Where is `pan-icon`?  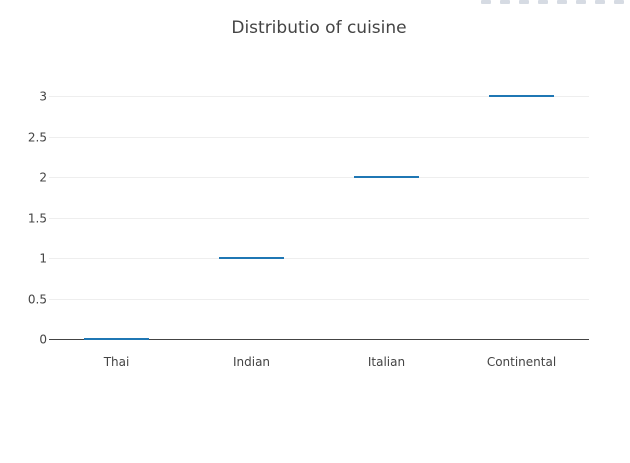
pan-icon is located at coordinates (524, 2).